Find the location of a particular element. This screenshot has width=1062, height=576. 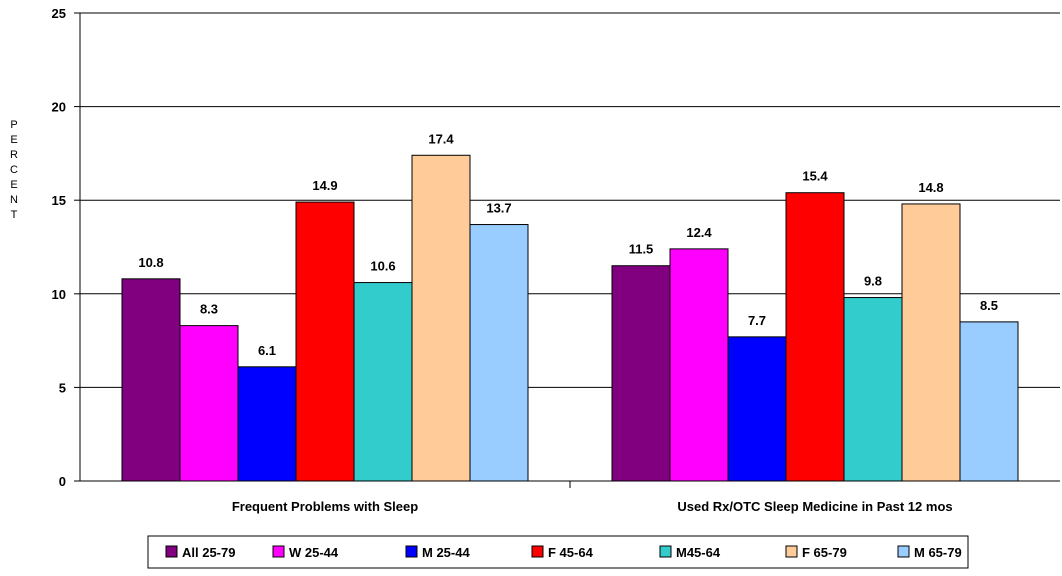

legend-label: F 45-64 is located at coordinates (571, 552).